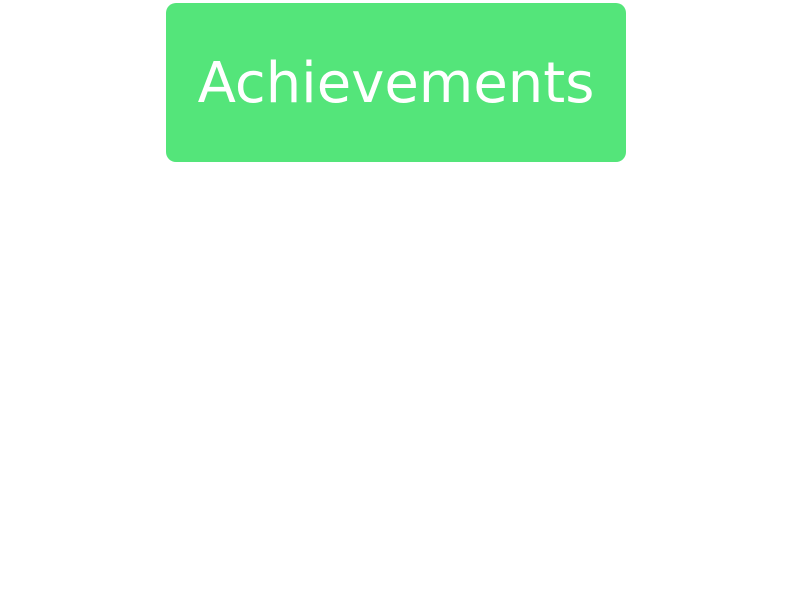  I want to click on achievements-button-label: Achievements, so click(396, 83).